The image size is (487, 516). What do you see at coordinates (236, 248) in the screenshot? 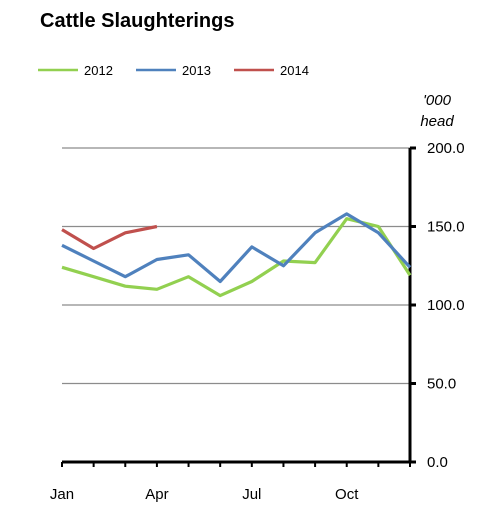
I see `series-line-2013` at bounding box center [236, 248].